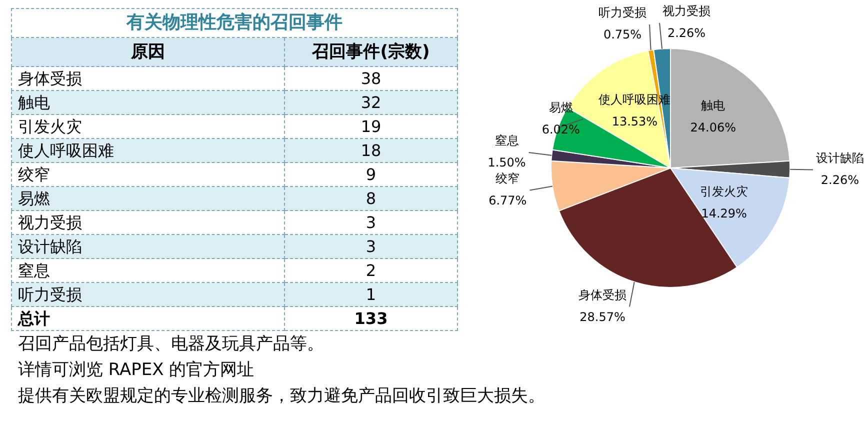 Image resolution: width=865 pixels, height=443 pixels. Describe the element at coordinates (507, 200) in the screenshot. I see `data-label: 6.77%` at that location.